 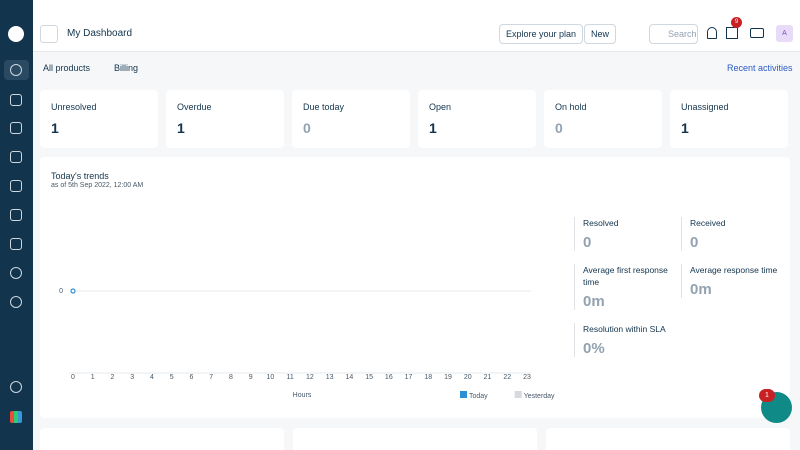 I want to click on card-label: On hold, so click(x=571, y=107).